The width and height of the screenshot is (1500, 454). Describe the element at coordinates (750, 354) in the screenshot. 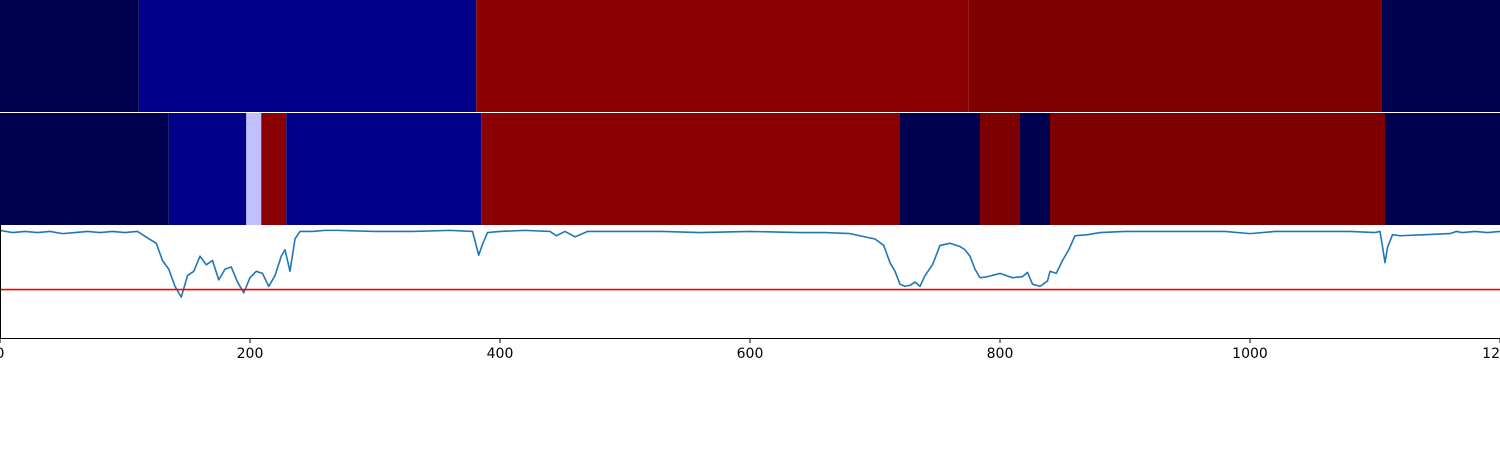

I see `x-tick-label: 600` at that location.